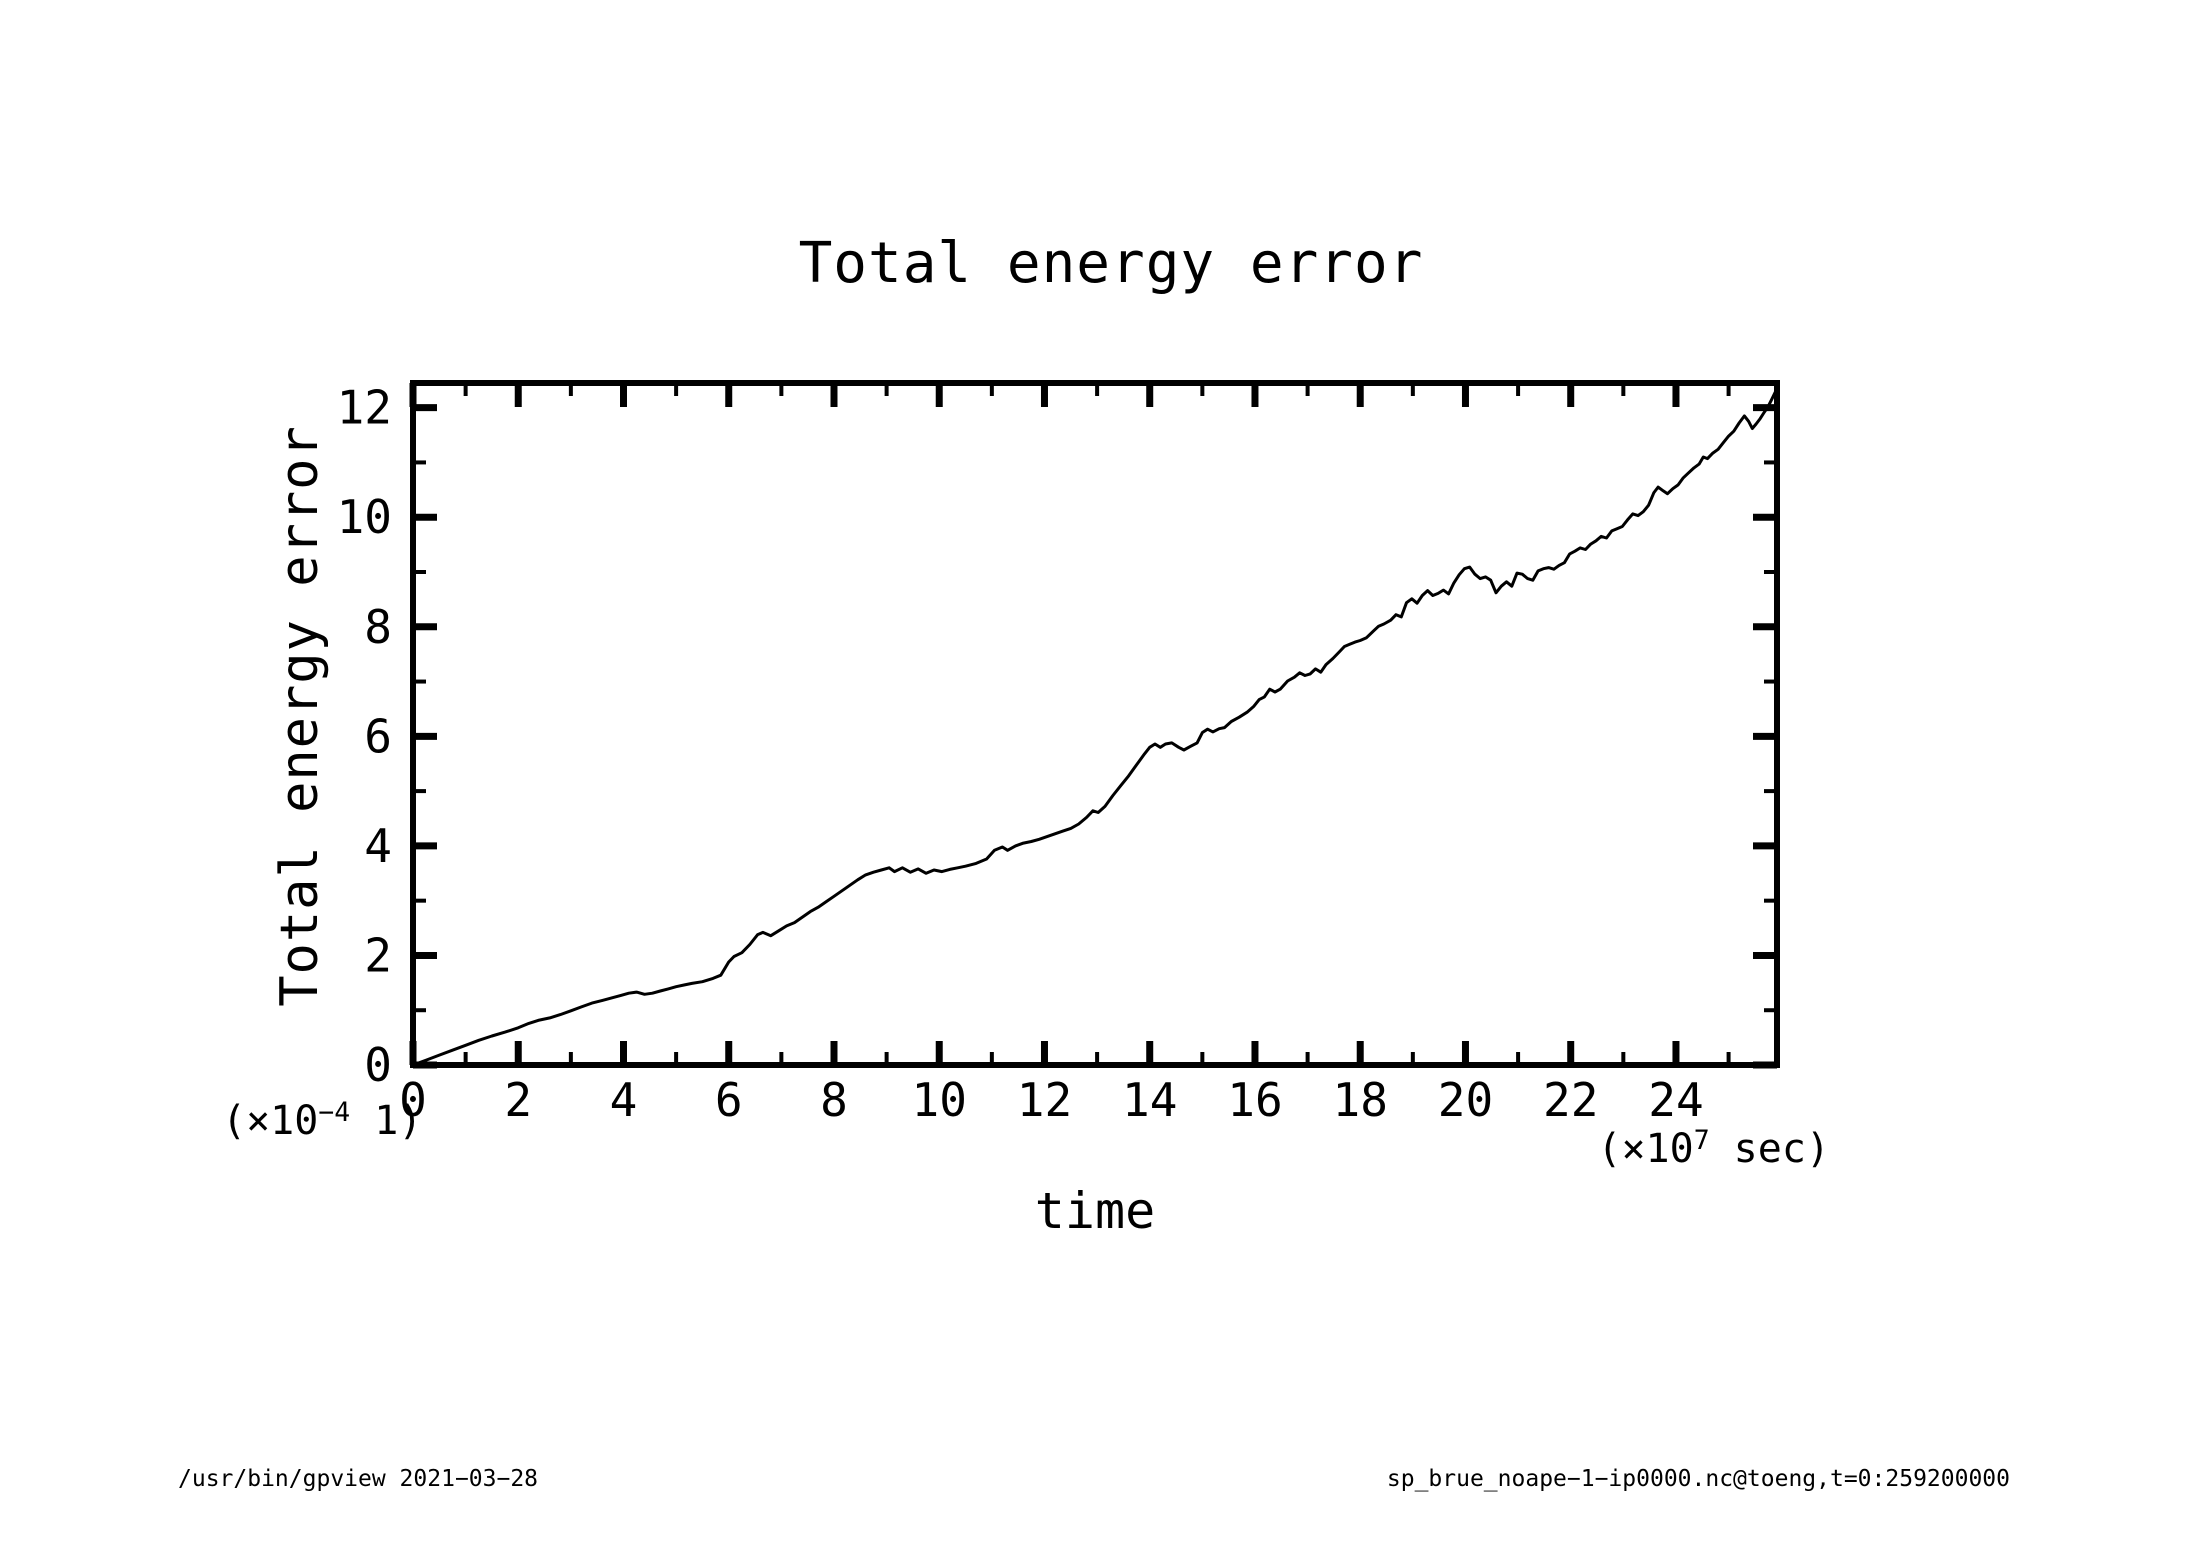 Image resolution: width=2188 pixels, height=1546 pixels. I want to click on x-tick-label: 6, so click(729, 1100).